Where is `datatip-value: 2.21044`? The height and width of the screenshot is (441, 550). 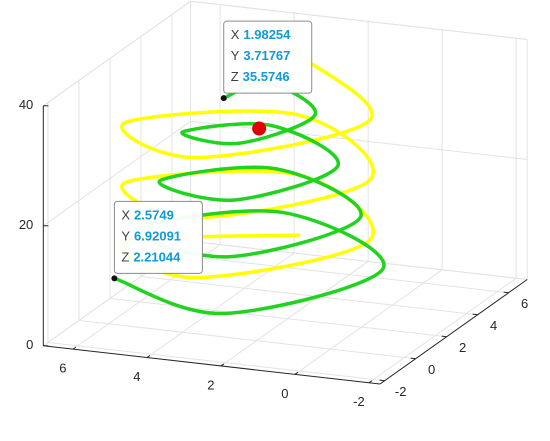
datatip-value: 2.21044 is located at coordinates (157, 257).